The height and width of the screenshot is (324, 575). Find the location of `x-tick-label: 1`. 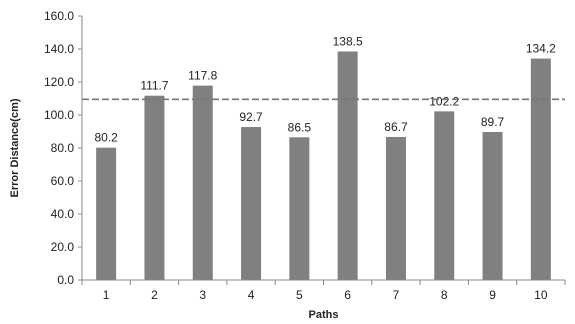

x-tick-label: 1 is located at coordinates (106, 295).